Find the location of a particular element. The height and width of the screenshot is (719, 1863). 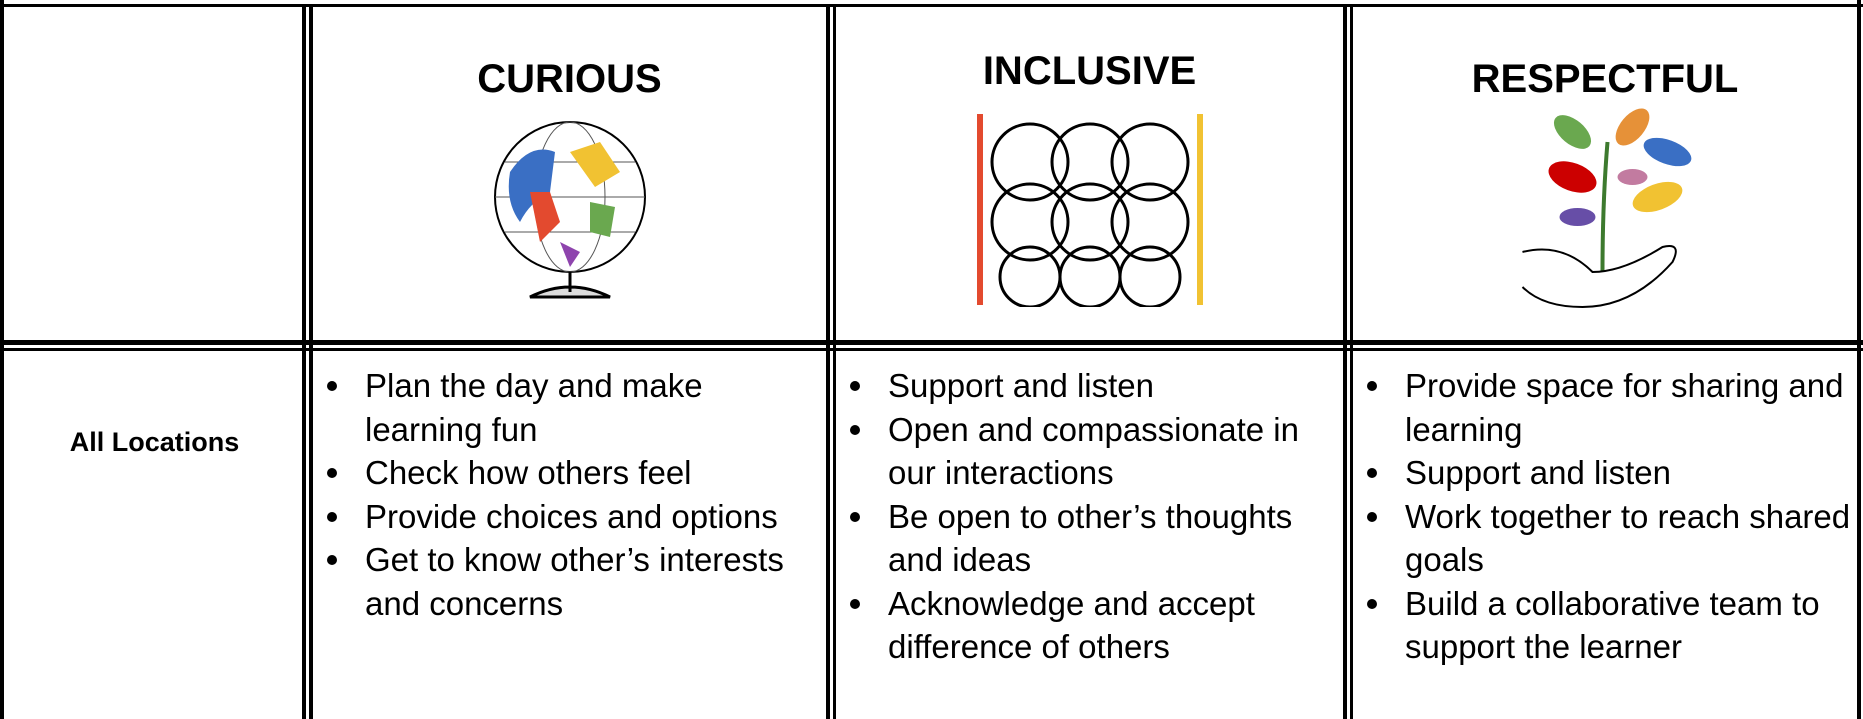

header-cell: RESPECTFUL is located at coordinates (1605, 173).